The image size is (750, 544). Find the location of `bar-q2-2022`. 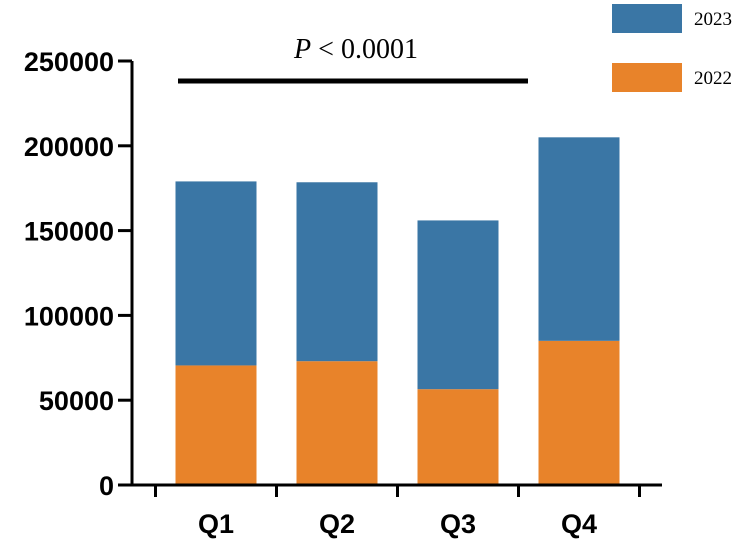

bar-q2-2022 is located at coordinates (337, 423).